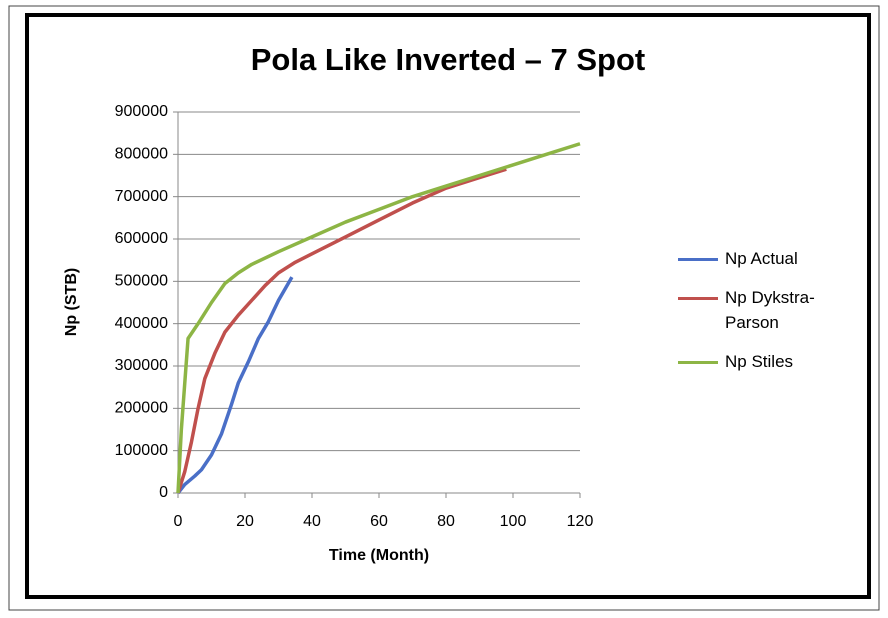 This screenshot has height=618, width=888. Describe the element at coordinates (141, 238) in the screenshot. I see `y-tick-label: 600000` at that location.